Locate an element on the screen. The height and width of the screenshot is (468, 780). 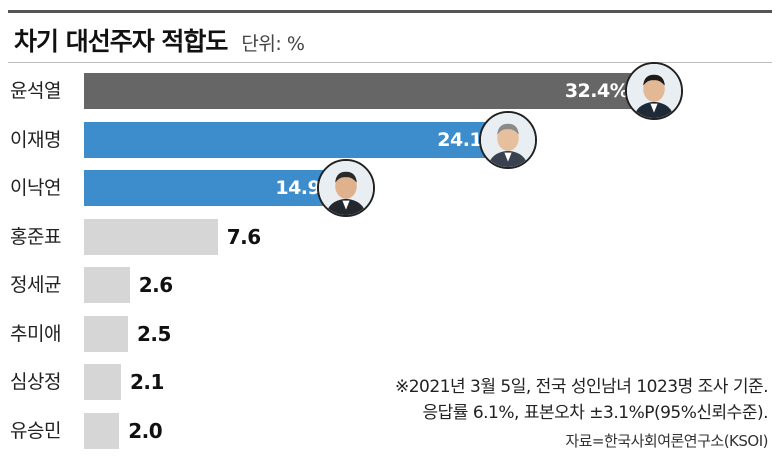
category-label: 심상정 is located at coordinates (35, 382).